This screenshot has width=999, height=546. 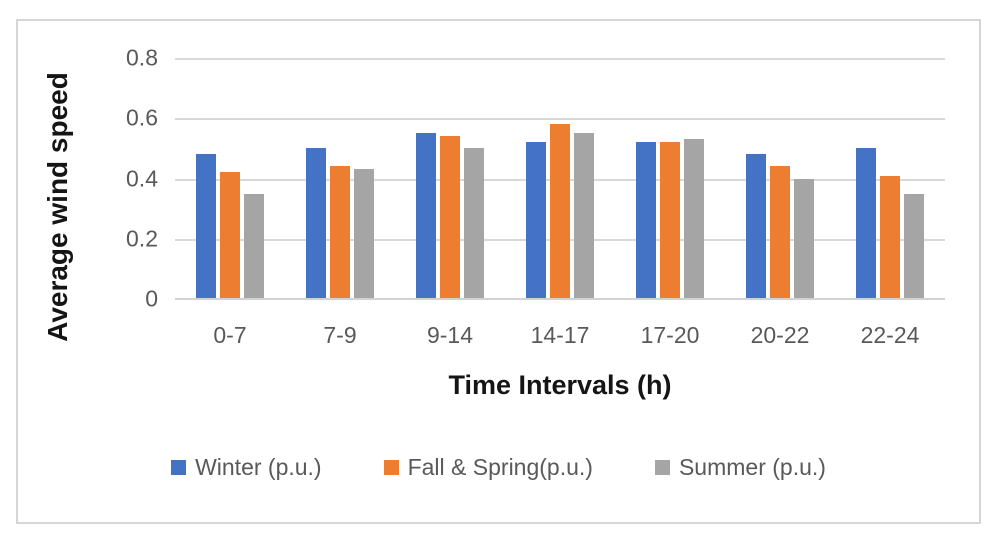 I want to click on y-tick-label: 0.4, so click(x=142, y=178).